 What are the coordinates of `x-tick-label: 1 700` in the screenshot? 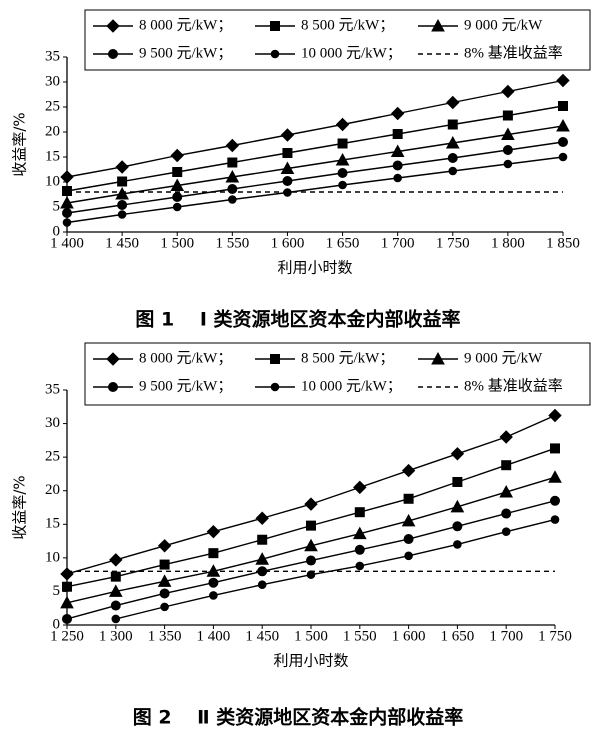 It's located at (506, 636).